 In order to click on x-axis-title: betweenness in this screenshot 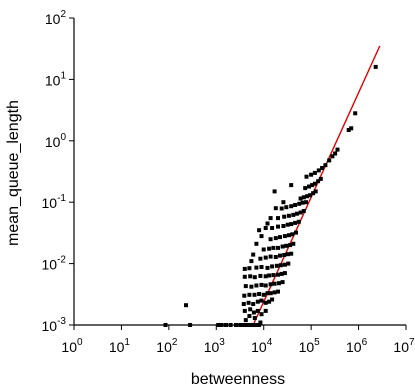, I will do `click(238, 379)`.